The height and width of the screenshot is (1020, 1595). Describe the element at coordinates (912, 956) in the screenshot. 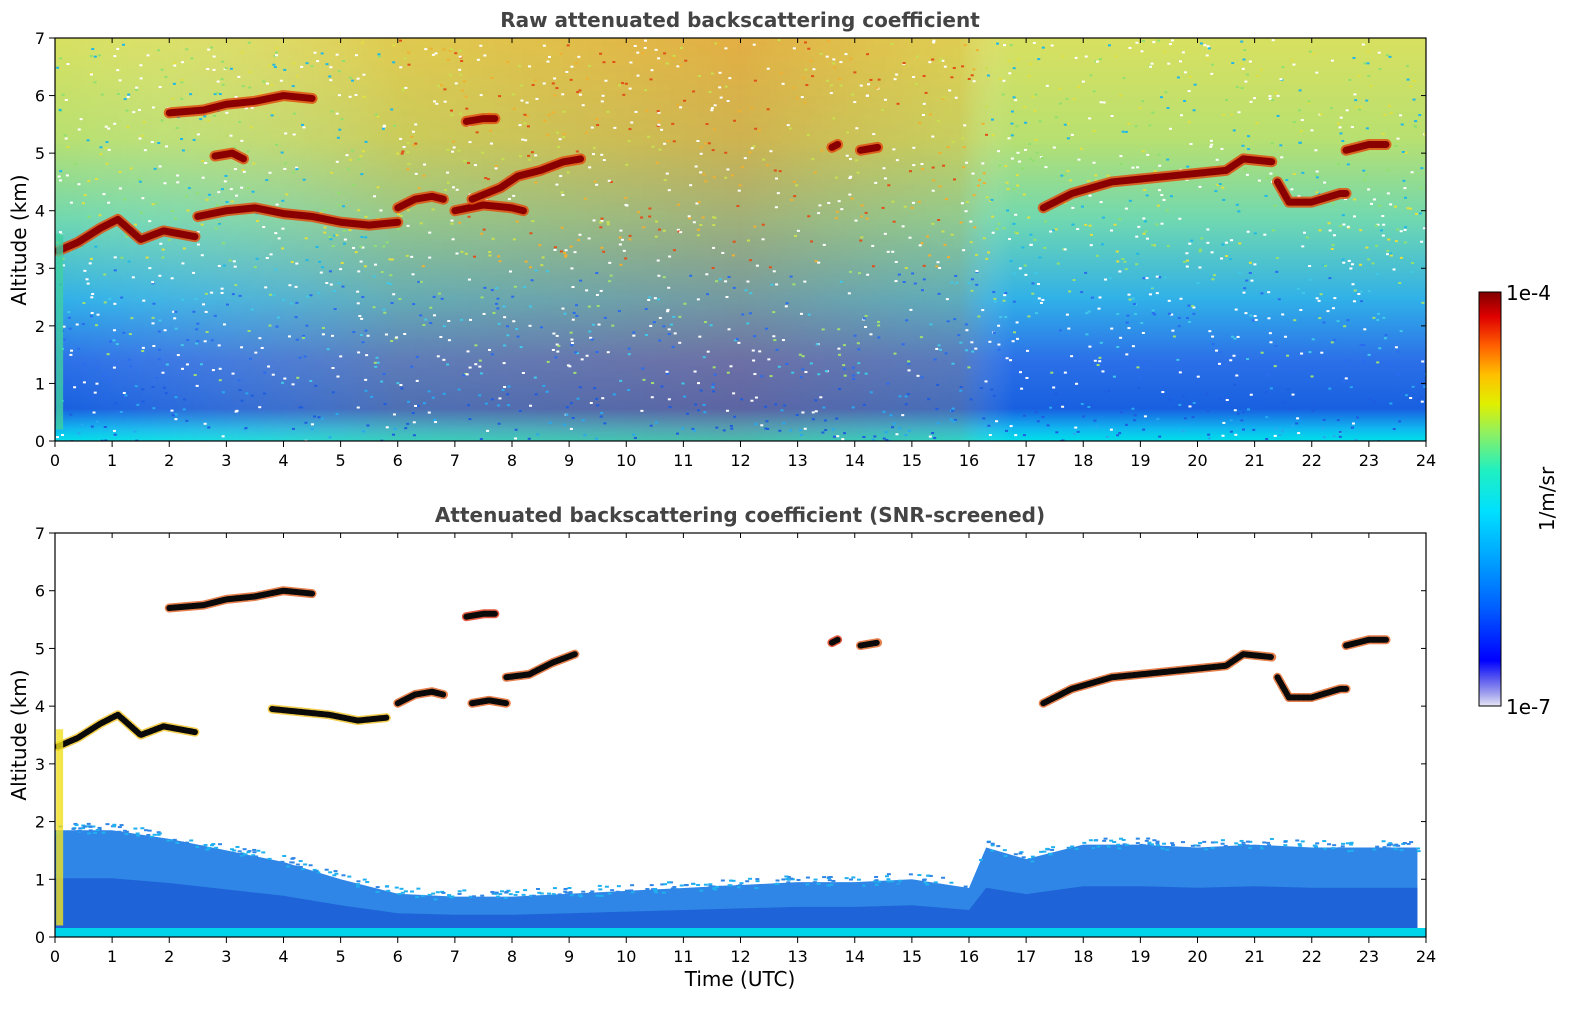

I see `bottom-x-tick-label: 15` at that location.